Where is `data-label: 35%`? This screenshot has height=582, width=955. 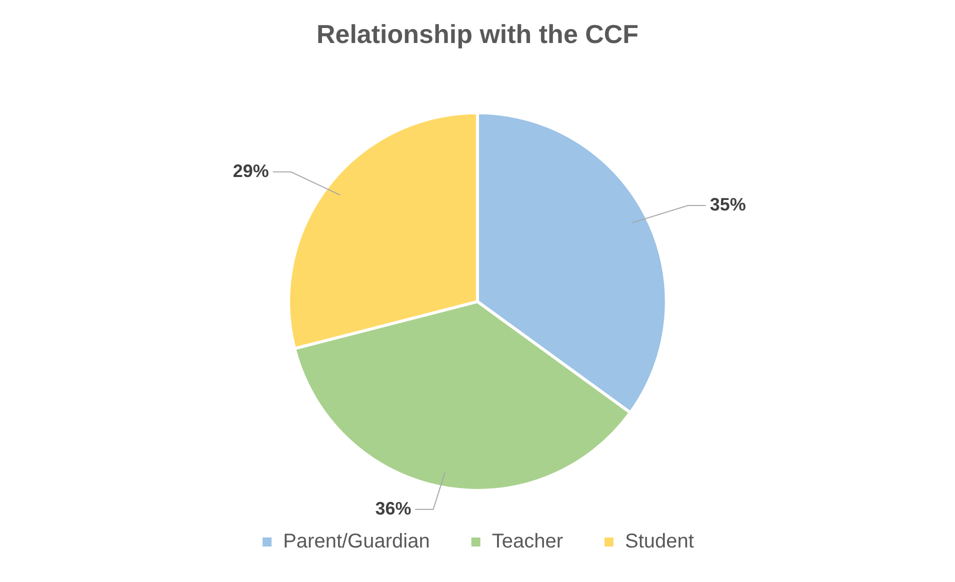 data-label: 35% is located at coordinates (728, 204).